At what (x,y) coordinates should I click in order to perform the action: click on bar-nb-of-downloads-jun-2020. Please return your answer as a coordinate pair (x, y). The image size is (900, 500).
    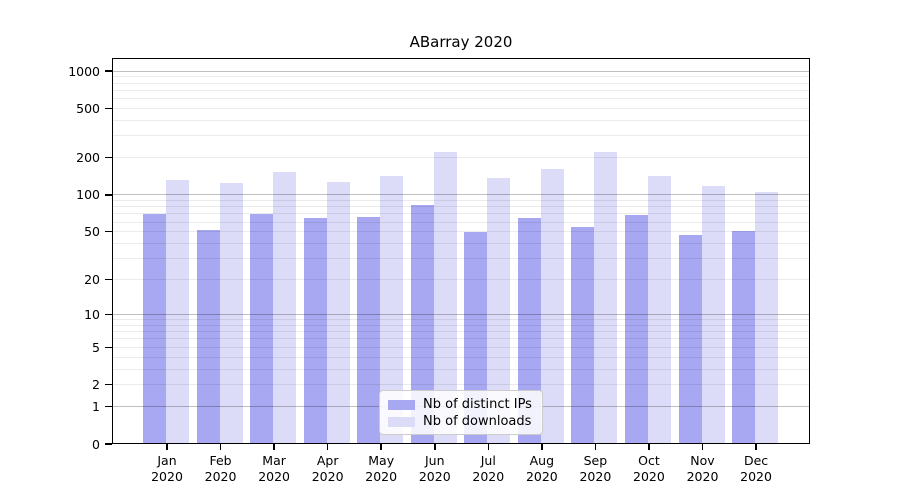
    Looking at the image, I should click on (445, 297).